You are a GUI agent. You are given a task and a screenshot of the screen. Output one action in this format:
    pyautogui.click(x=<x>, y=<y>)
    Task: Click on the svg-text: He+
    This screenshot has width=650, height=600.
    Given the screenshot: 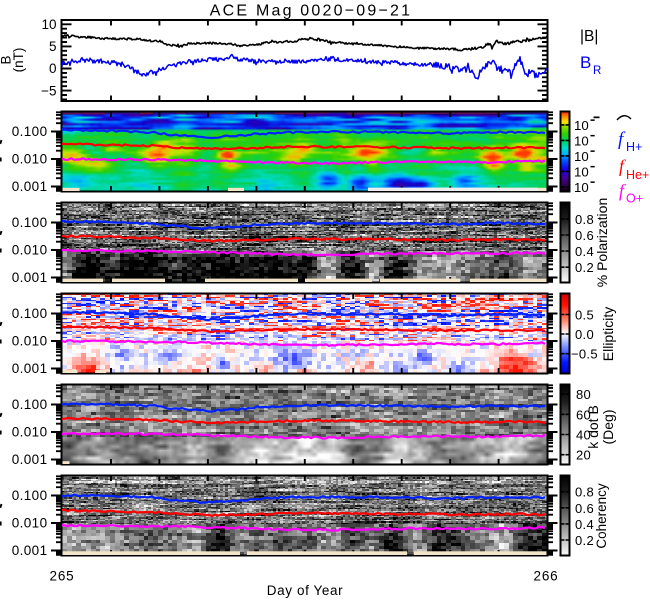 What is the action you would take?
    pyautogui.click(x=637, y=175)
    